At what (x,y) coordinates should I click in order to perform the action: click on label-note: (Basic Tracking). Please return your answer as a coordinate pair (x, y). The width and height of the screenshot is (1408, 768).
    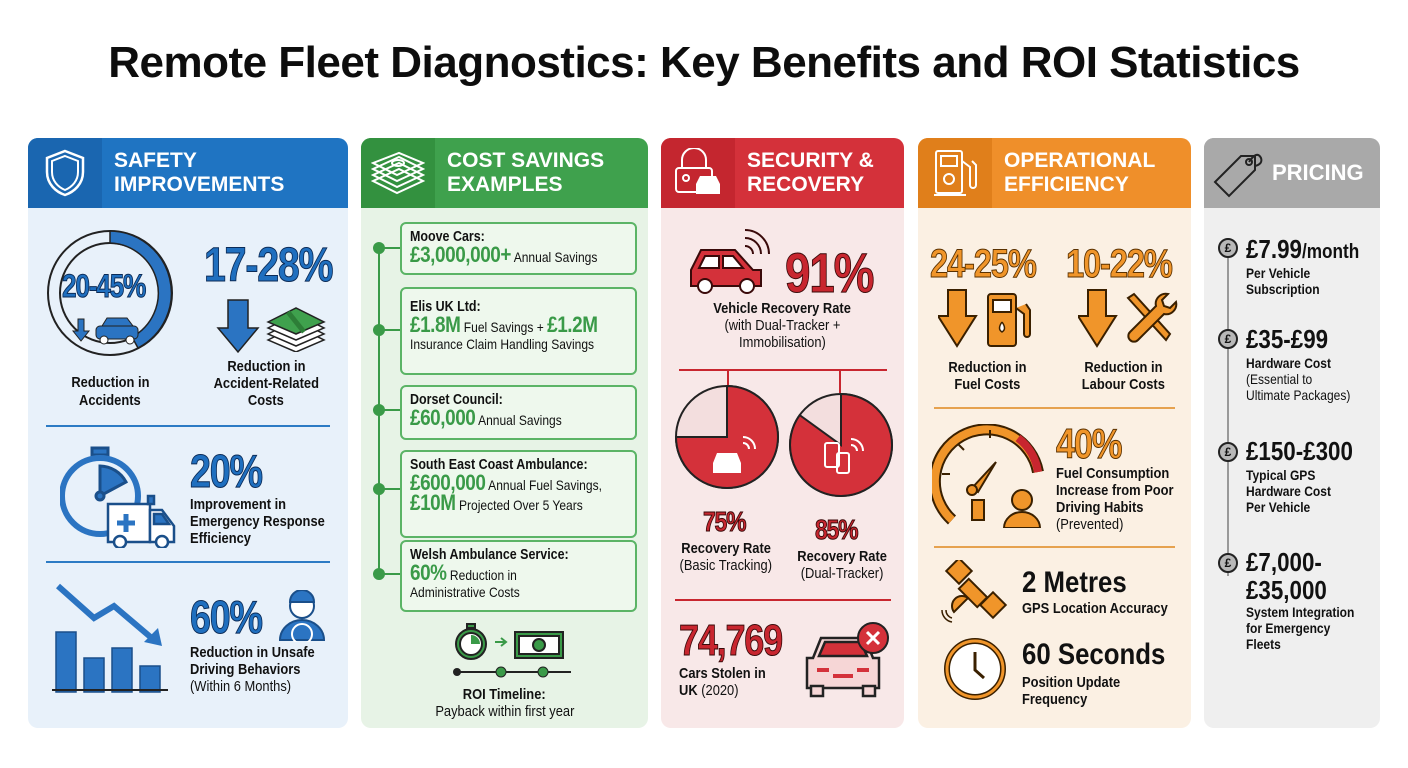
    Looking at the image, I should click on (726, 565).